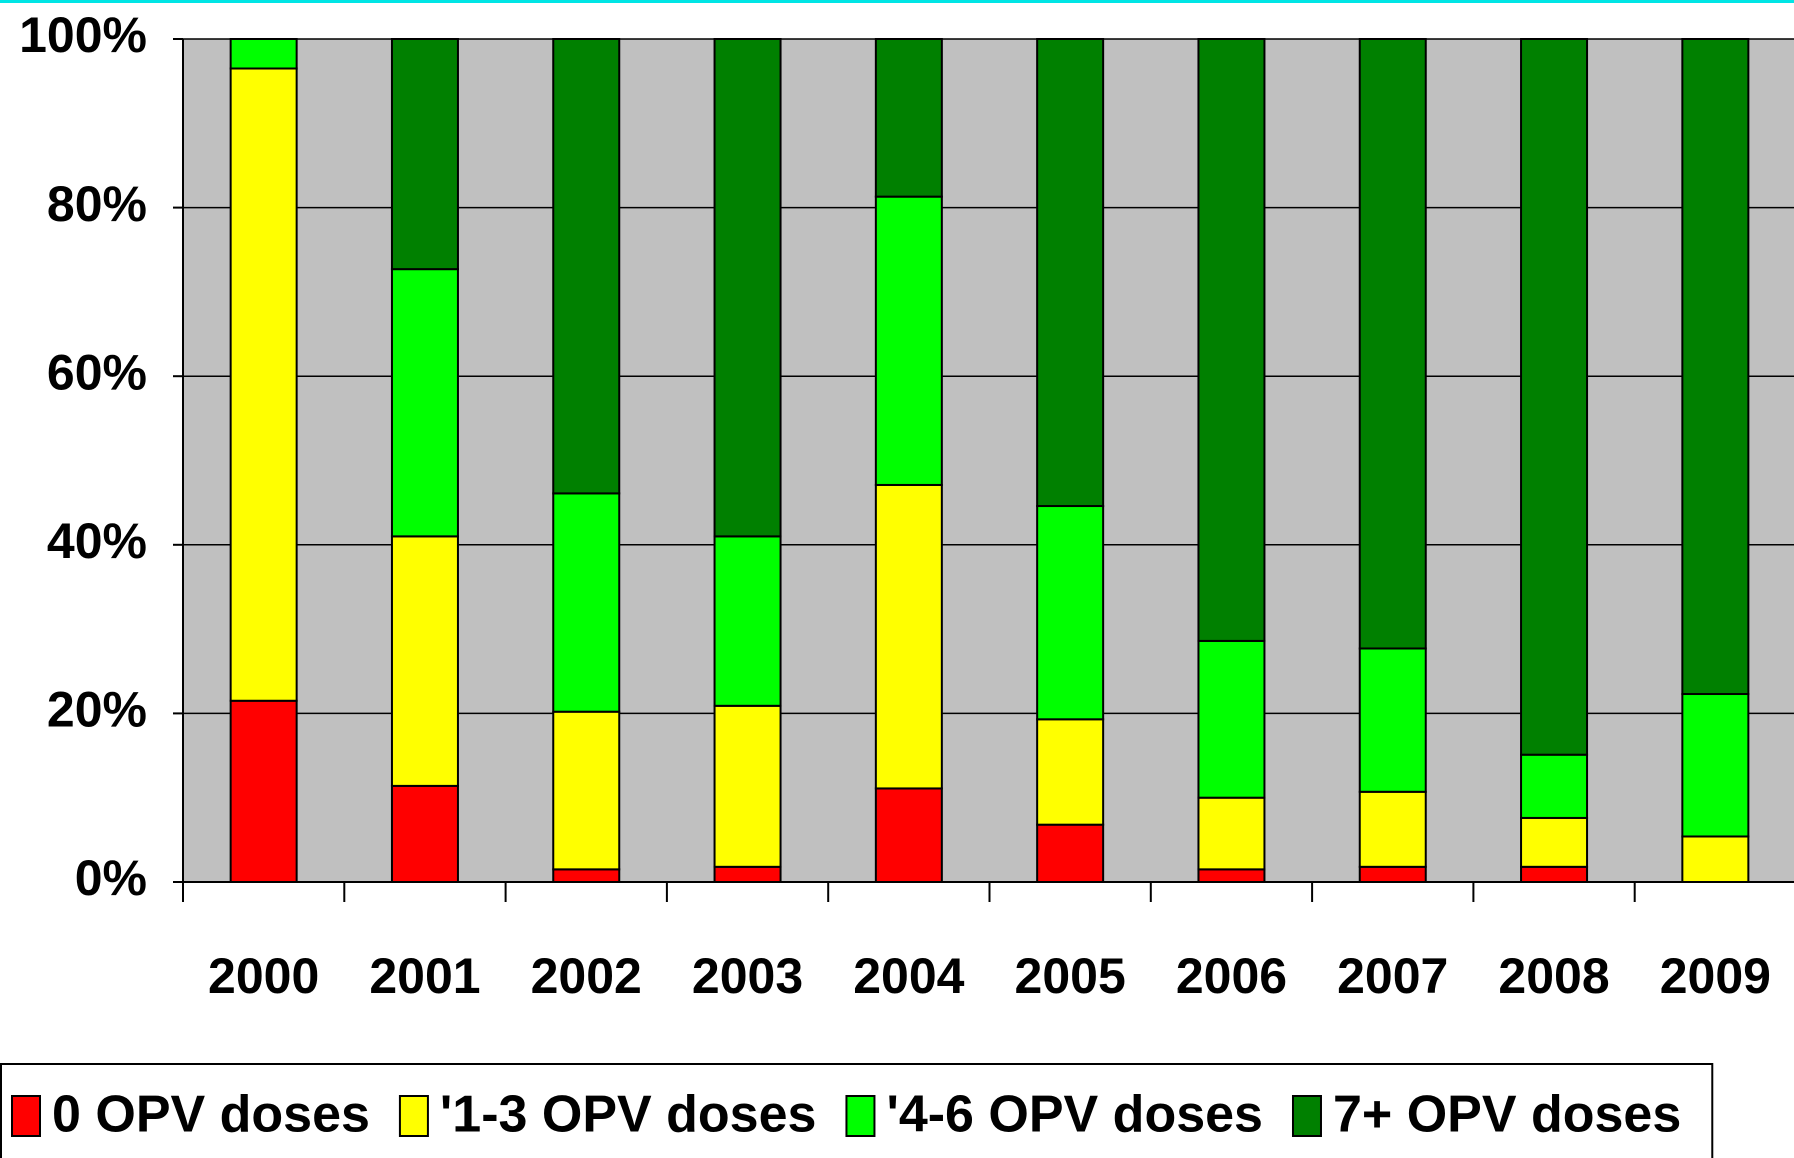  I want to click on x-tick-label: 2001, so click(424, 976).